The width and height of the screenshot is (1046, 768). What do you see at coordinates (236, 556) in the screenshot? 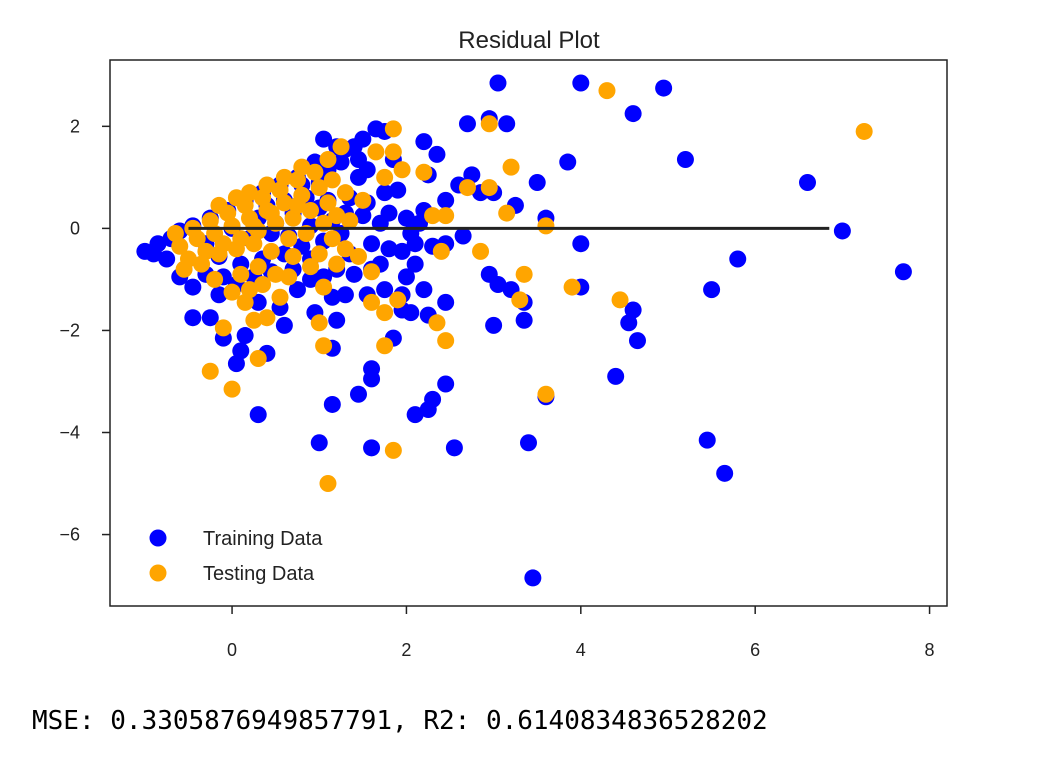
I see `legend: Training Data Testing Data` at bounding box center [236, 556].